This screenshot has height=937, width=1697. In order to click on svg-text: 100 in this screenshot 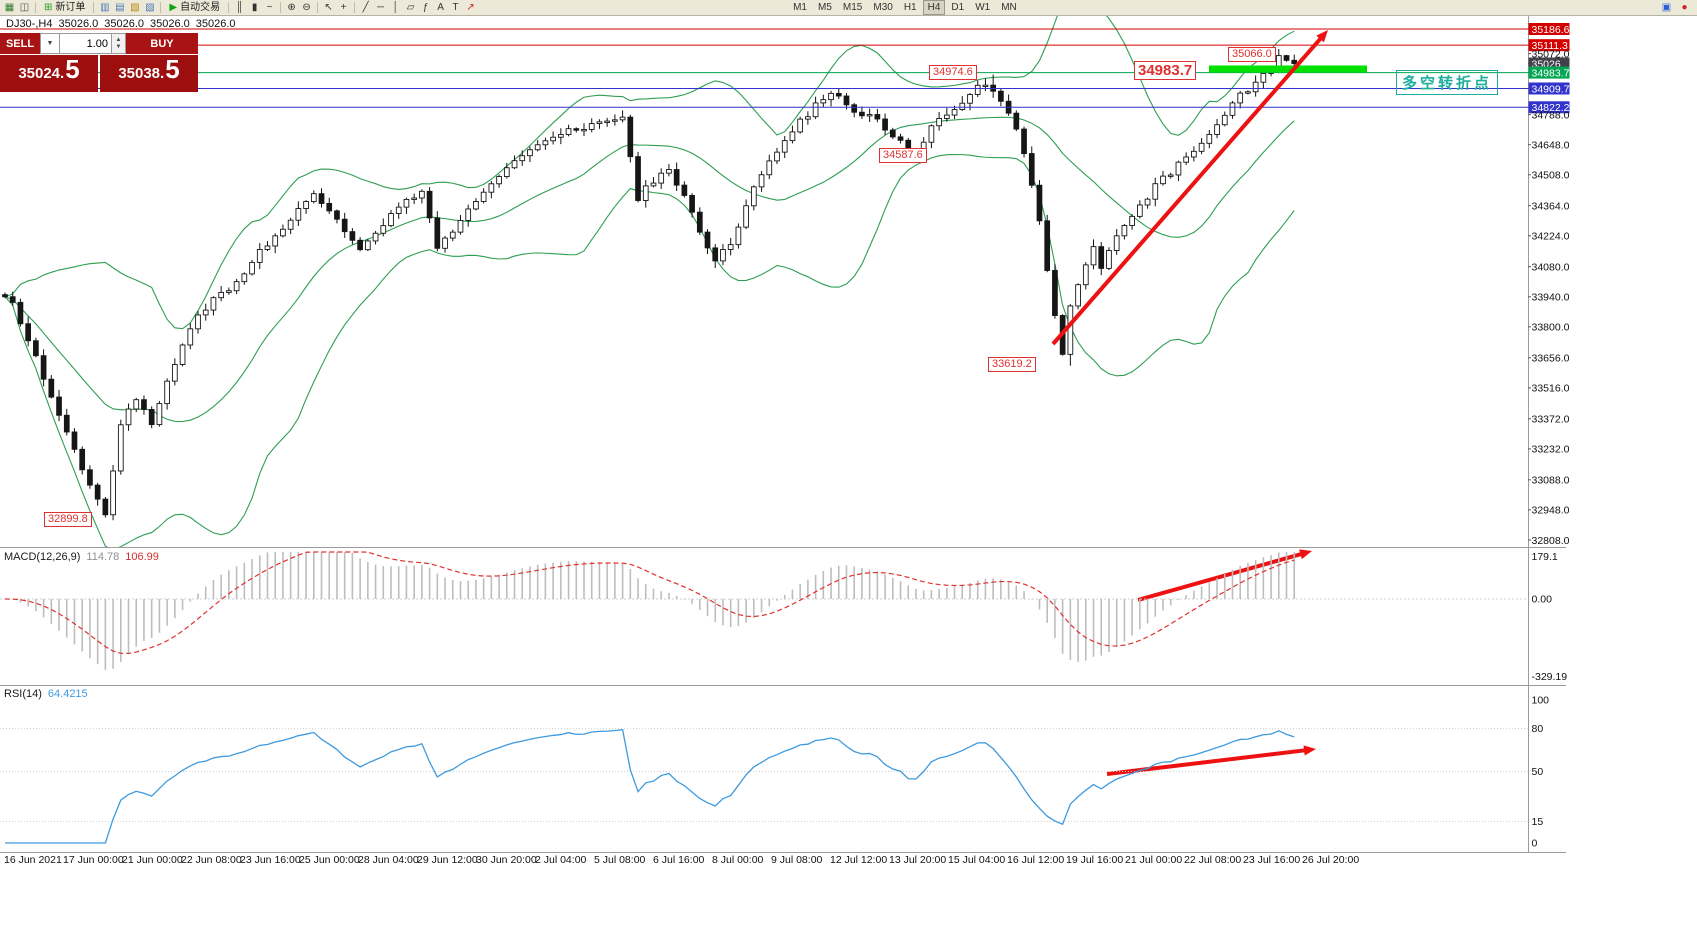, I will do `click(1541, 701)`.